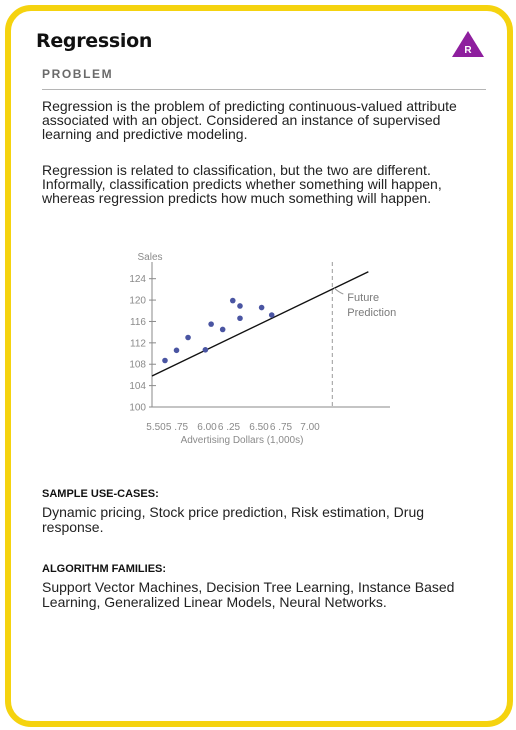 The image size is (516, 730). I want to click on category-badge-icon: R, so click(468, 44).